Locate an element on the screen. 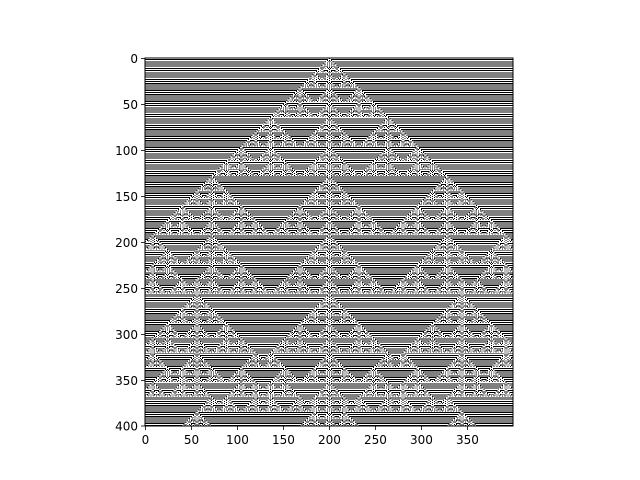  x-axis: 0 50 100 150 200 250 300 350 is located at coordinates (310, 436).